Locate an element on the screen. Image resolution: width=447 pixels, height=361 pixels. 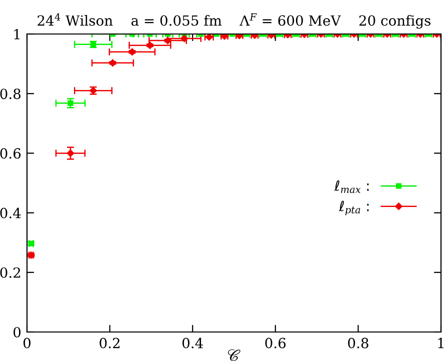
y-tick-label: 0.6 is located at coordinates (10, 153).